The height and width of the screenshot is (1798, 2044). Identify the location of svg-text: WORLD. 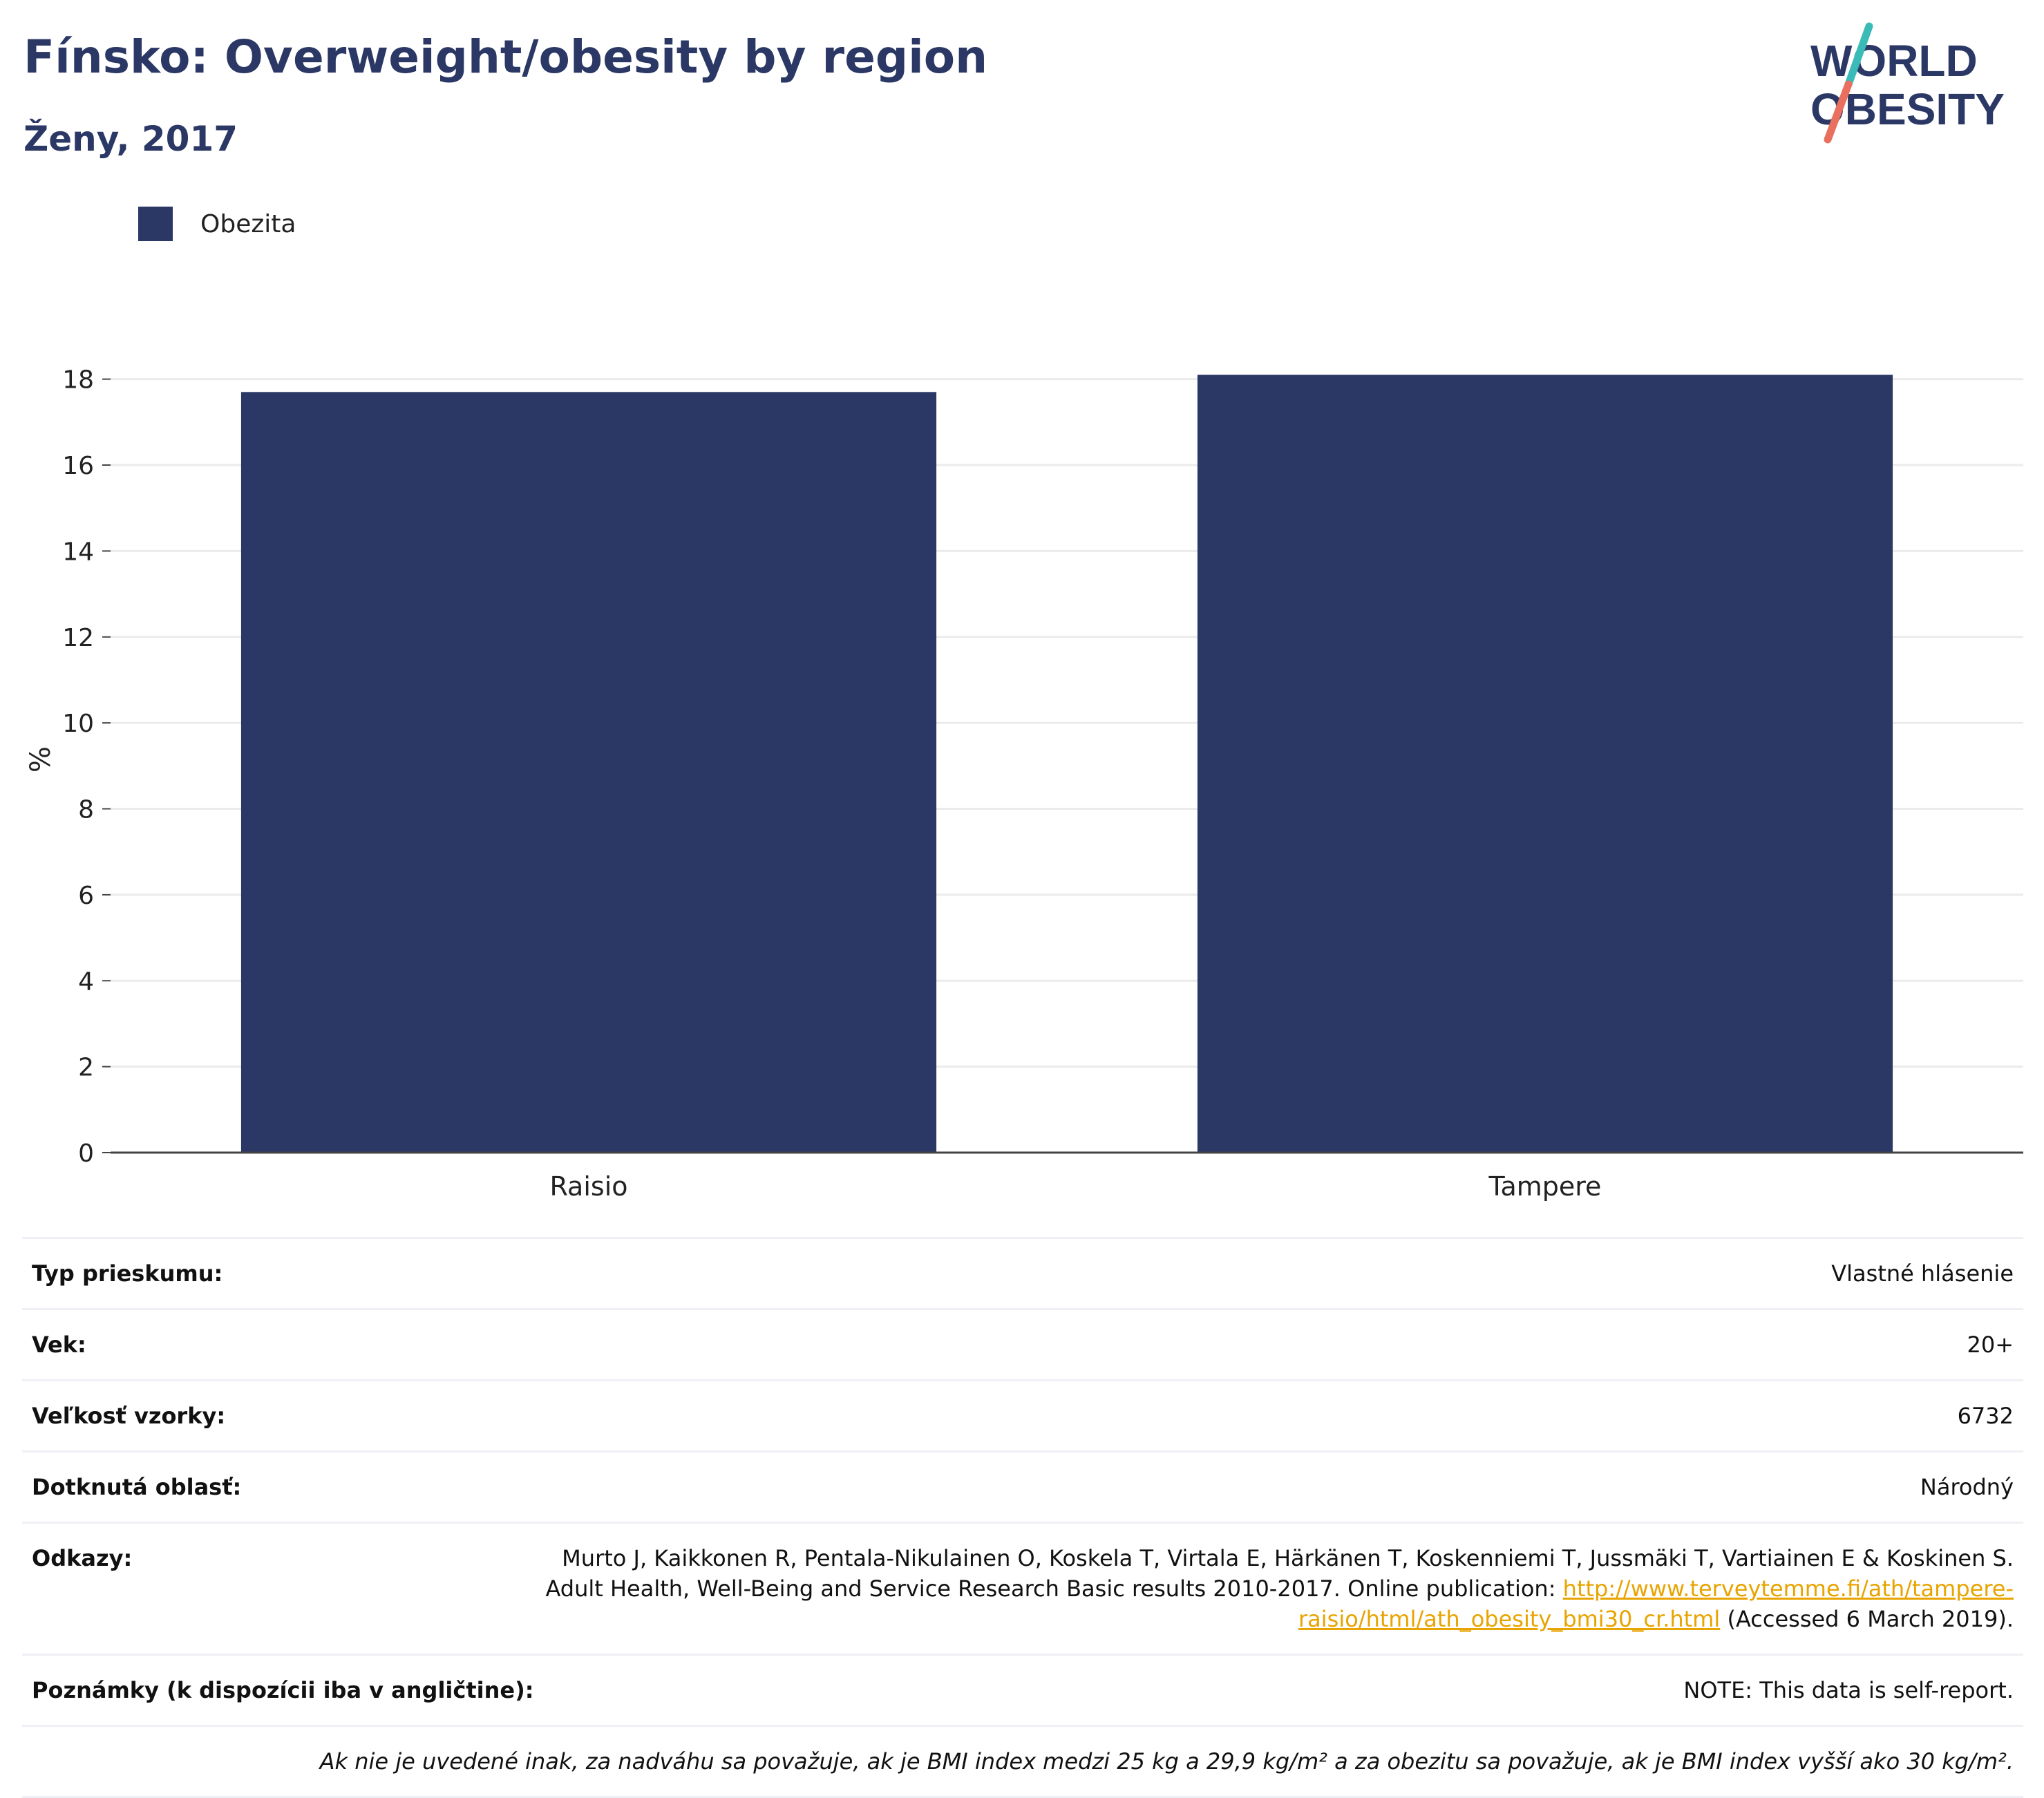
(1894, 61).